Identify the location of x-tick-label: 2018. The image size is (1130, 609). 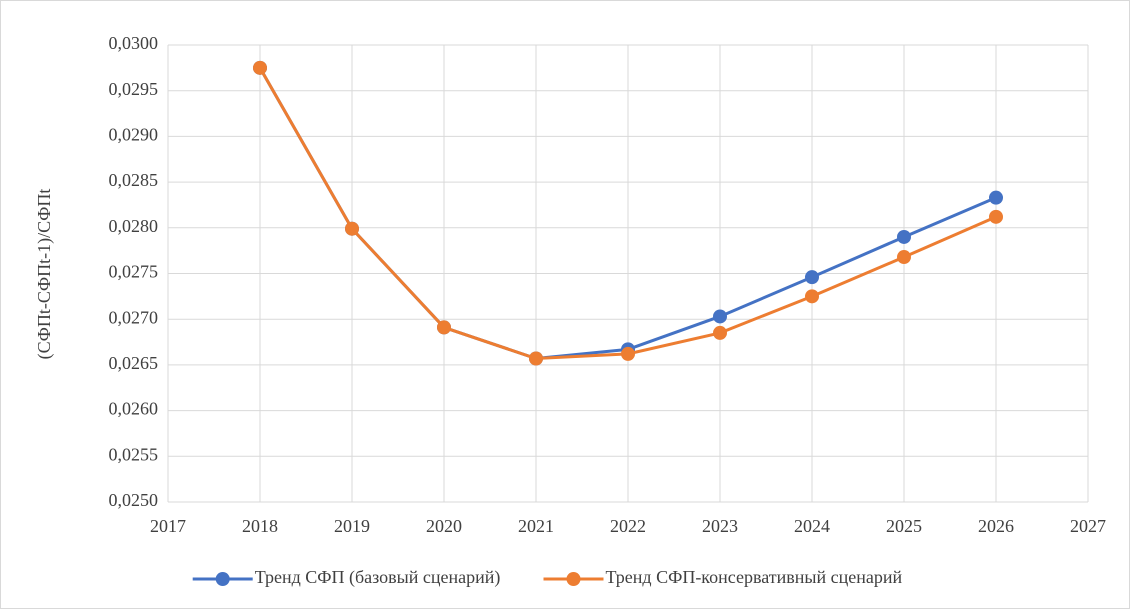
(260, 526).